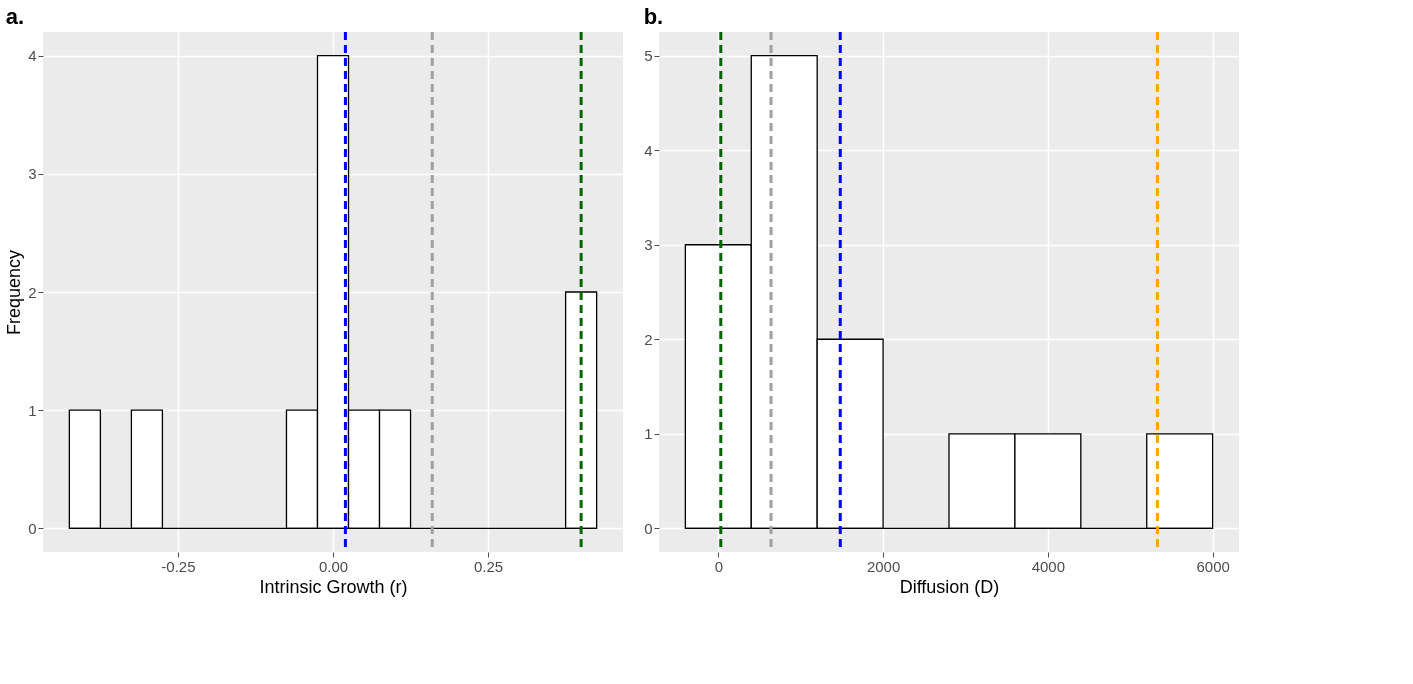  What do you see at coordinates (333, 586) in the screenshot?
I see `x-axis-title: Intrinsic Growth (r)` at bounding box center [333, 586].